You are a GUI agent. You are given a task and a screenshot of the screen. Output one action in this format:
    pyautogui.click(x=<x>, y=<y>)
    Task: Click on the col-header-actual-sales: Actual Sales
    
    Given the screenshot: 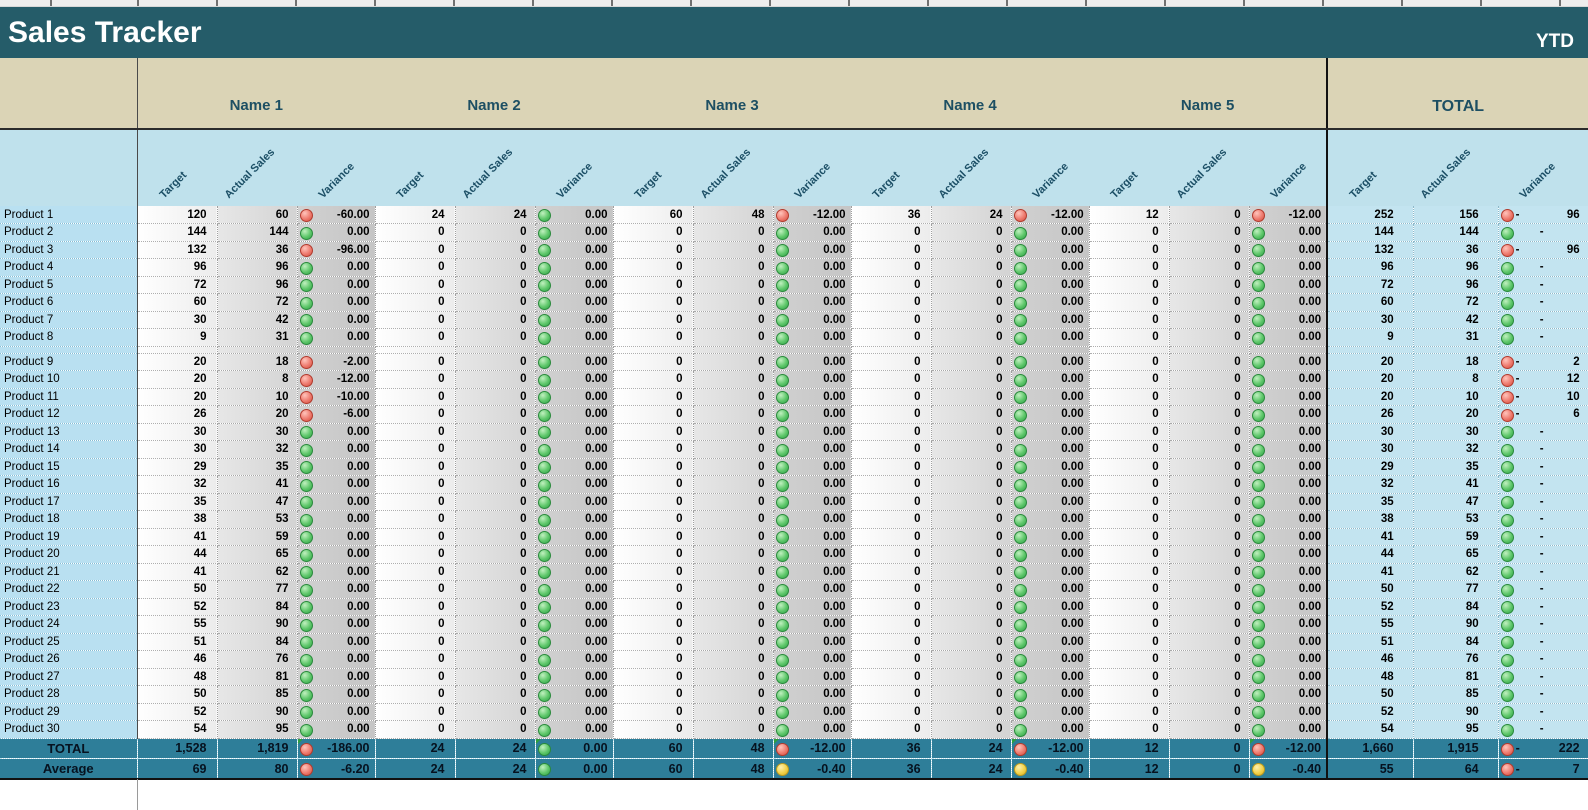 What is the action you would take?
    pyautogui.click(x=257, y=167)
    